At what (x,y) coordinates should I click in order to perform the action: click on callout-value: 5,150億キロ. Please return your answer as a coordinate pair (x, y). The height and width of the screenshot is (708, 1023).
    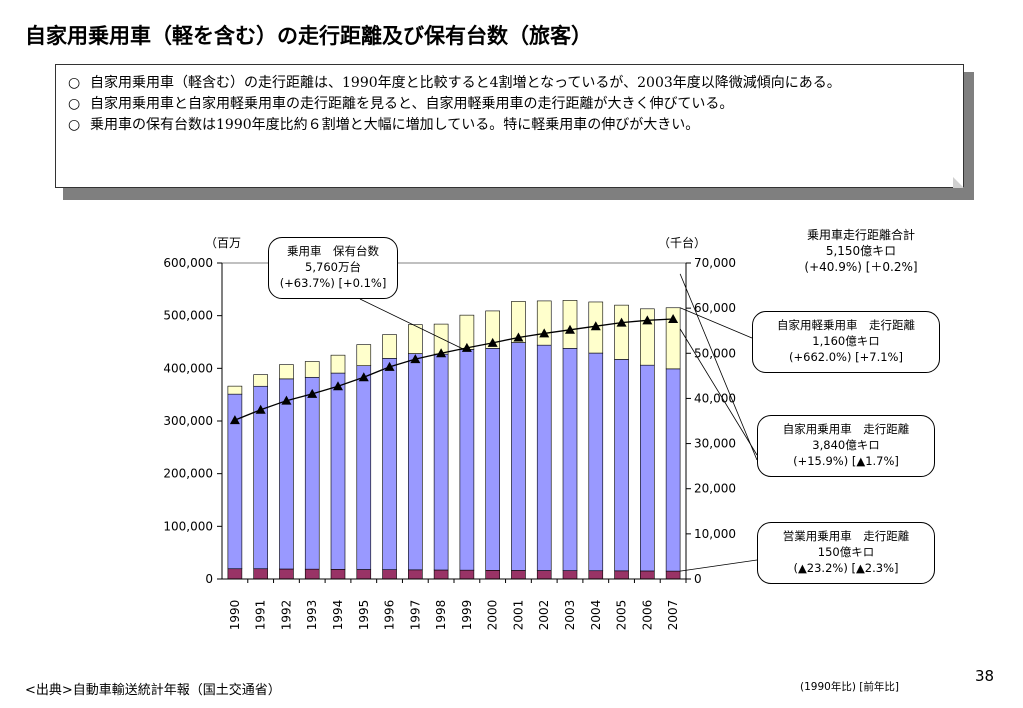
    Looking at the image, I should click on (861, 251).